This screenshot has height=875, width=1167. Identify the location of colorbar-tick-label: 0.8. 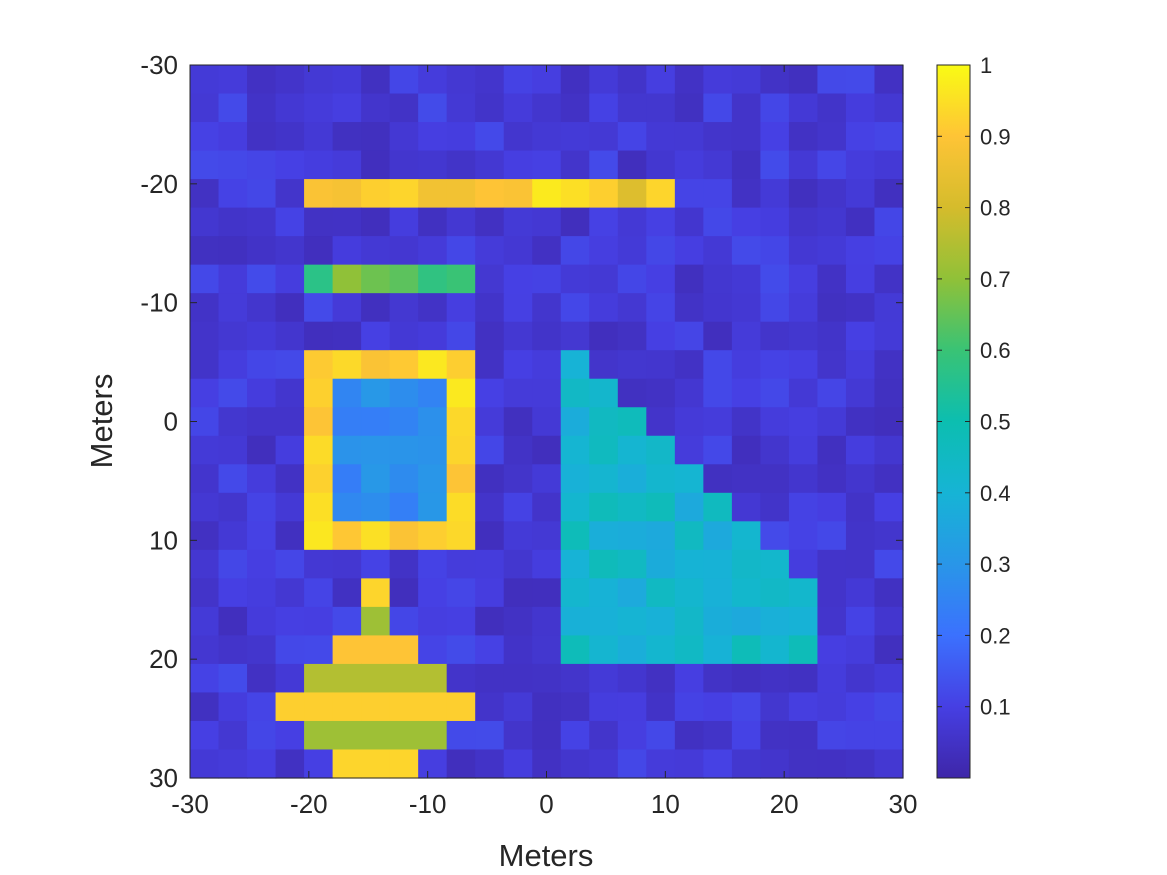
(995, 208).